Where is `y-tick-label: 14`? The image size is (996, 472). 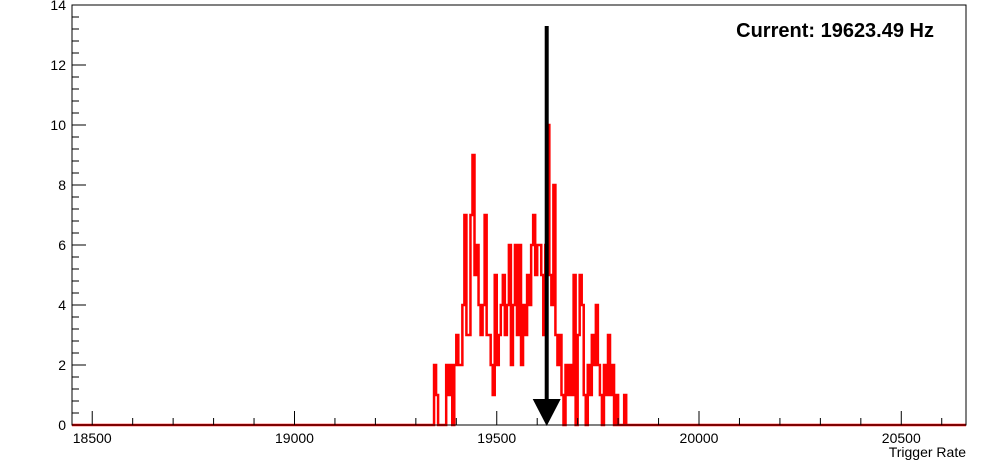 y-tick-label: 14 is located at coordinates (58, 6).